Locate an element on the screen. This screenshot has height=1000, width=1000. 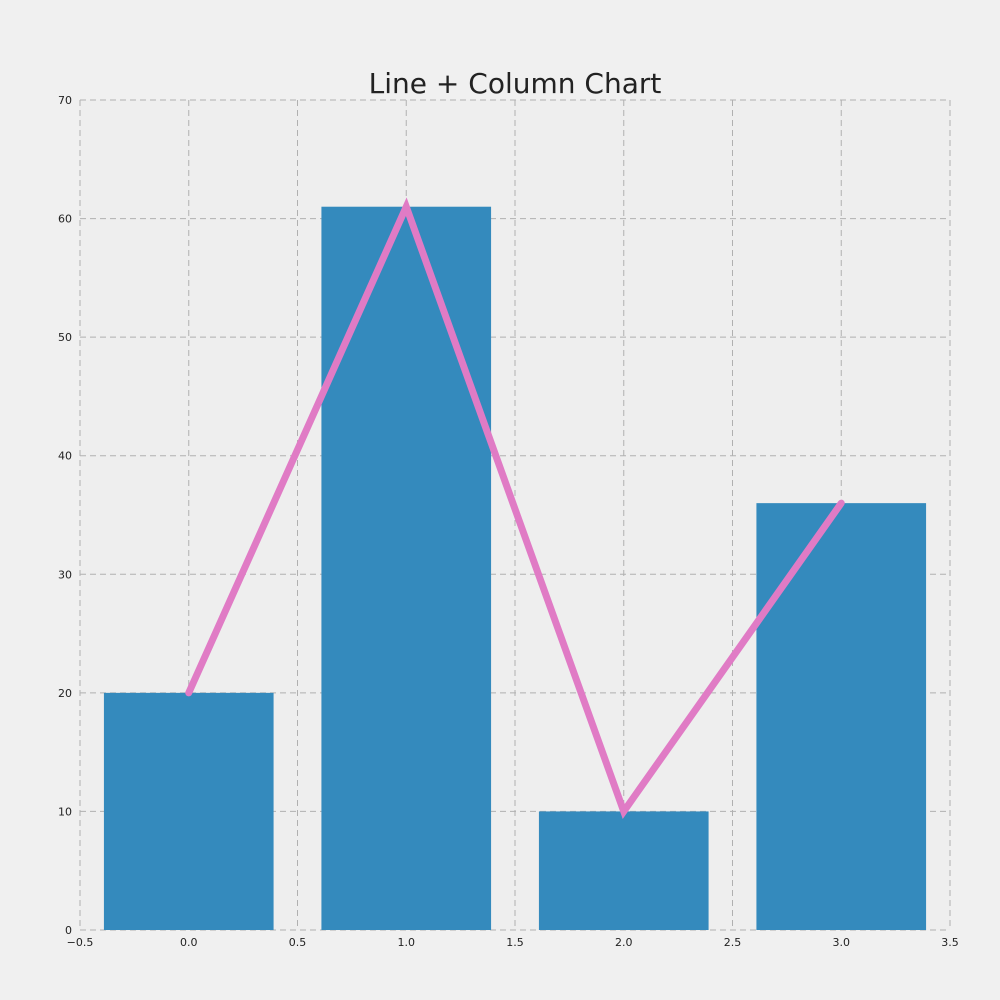
y-axis-ticks: 0 10 20 30 40 50 60 70 is located at coordinates (65, 515).